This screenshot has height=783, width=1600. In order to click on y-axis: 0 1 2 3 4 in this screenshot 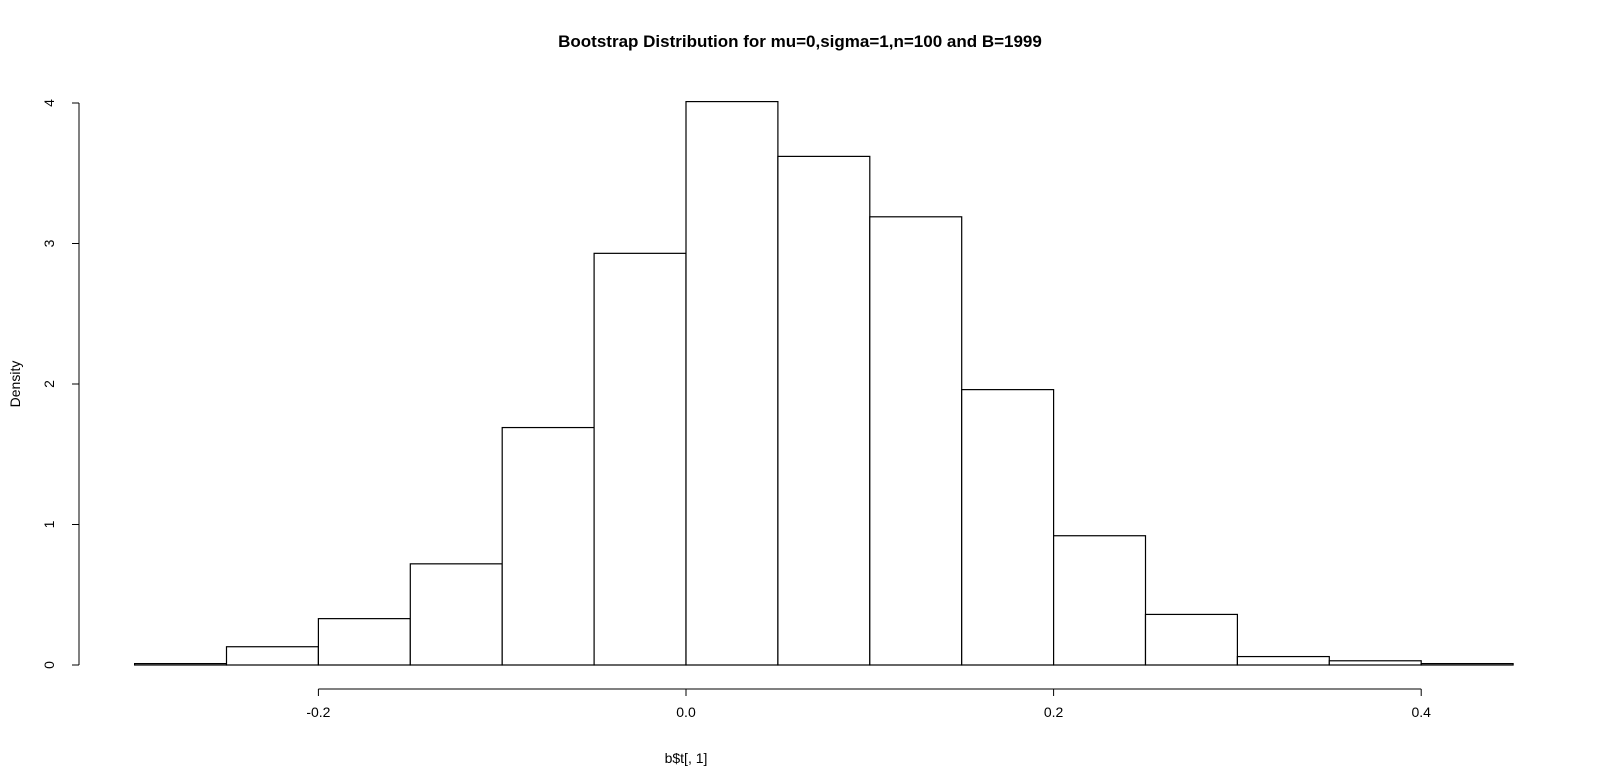, I will do `click(60, 384)`.